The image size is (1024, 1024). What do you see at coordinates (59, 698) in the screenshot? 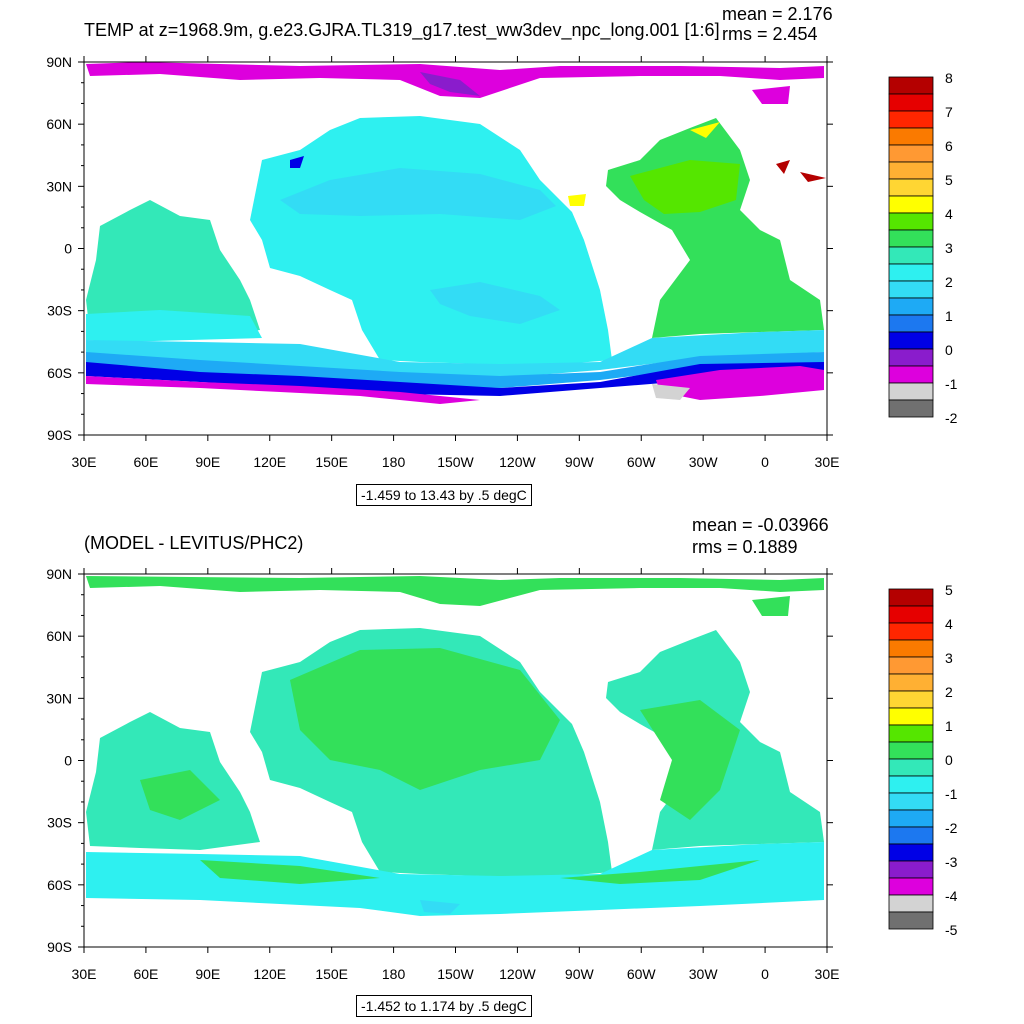
I see `bottom-lat-label: 30N` at bounding box center [59, 698].